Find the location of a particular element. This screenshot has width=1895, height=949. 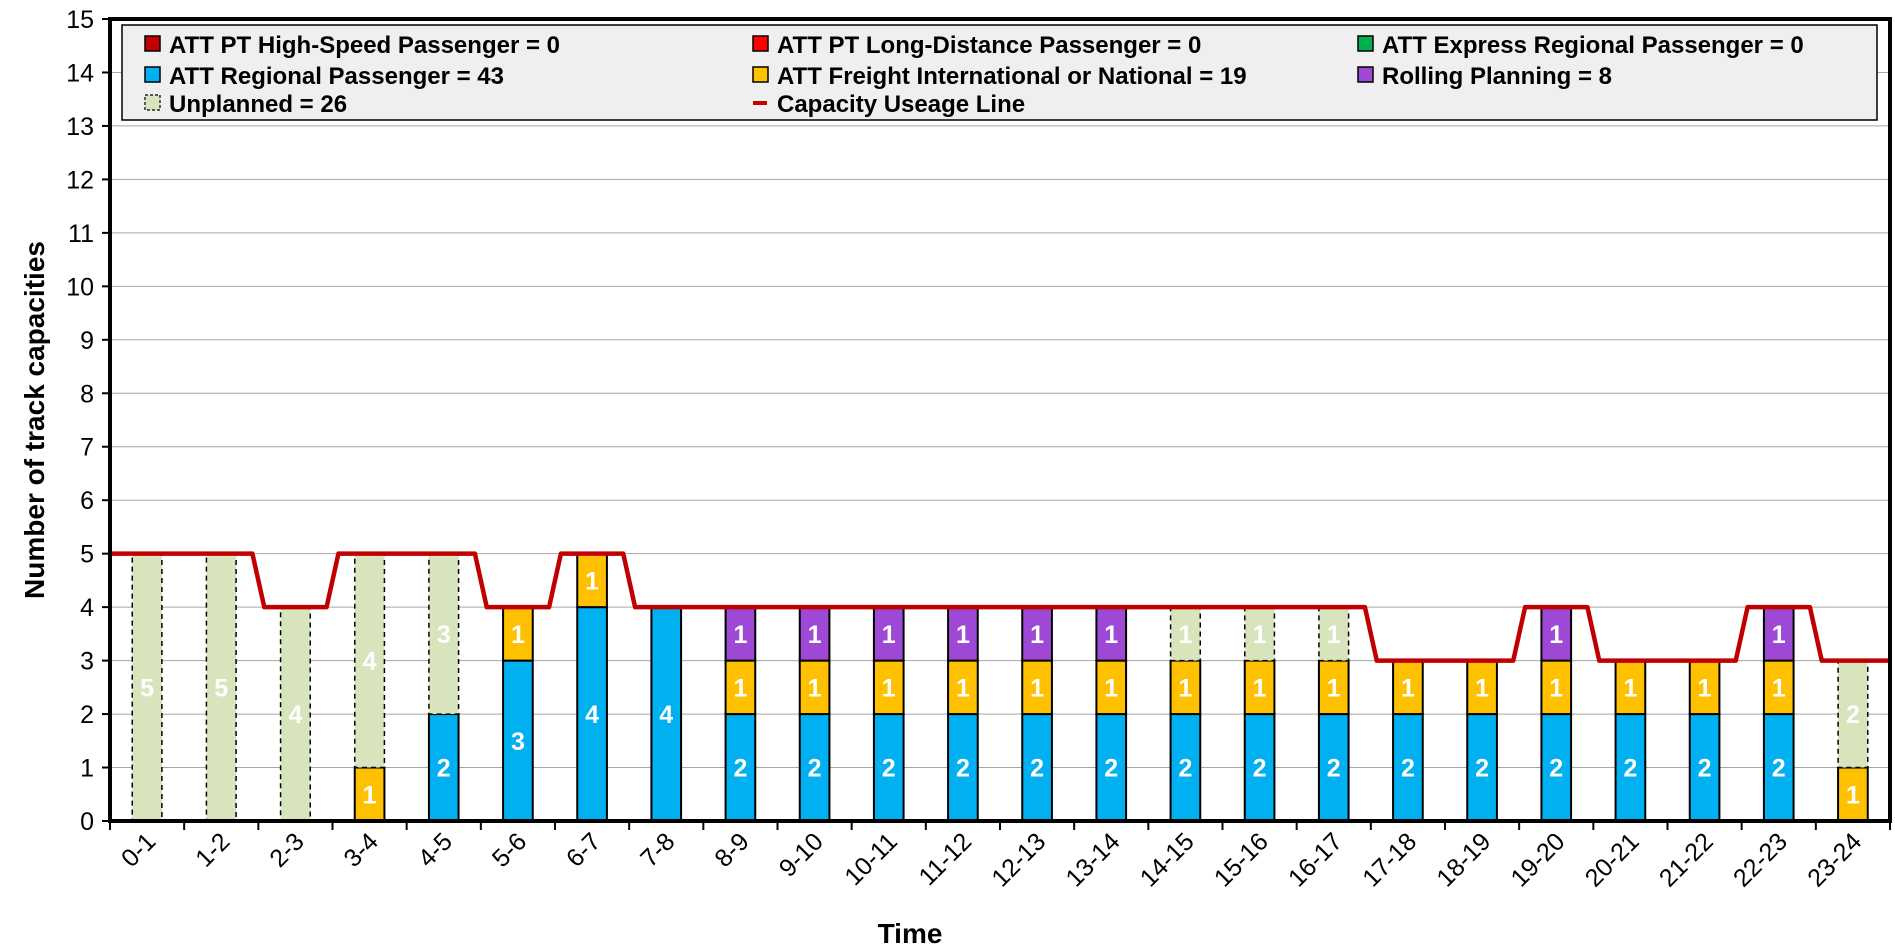

y-tick-label: 4 is located at coordinates (87, 608).